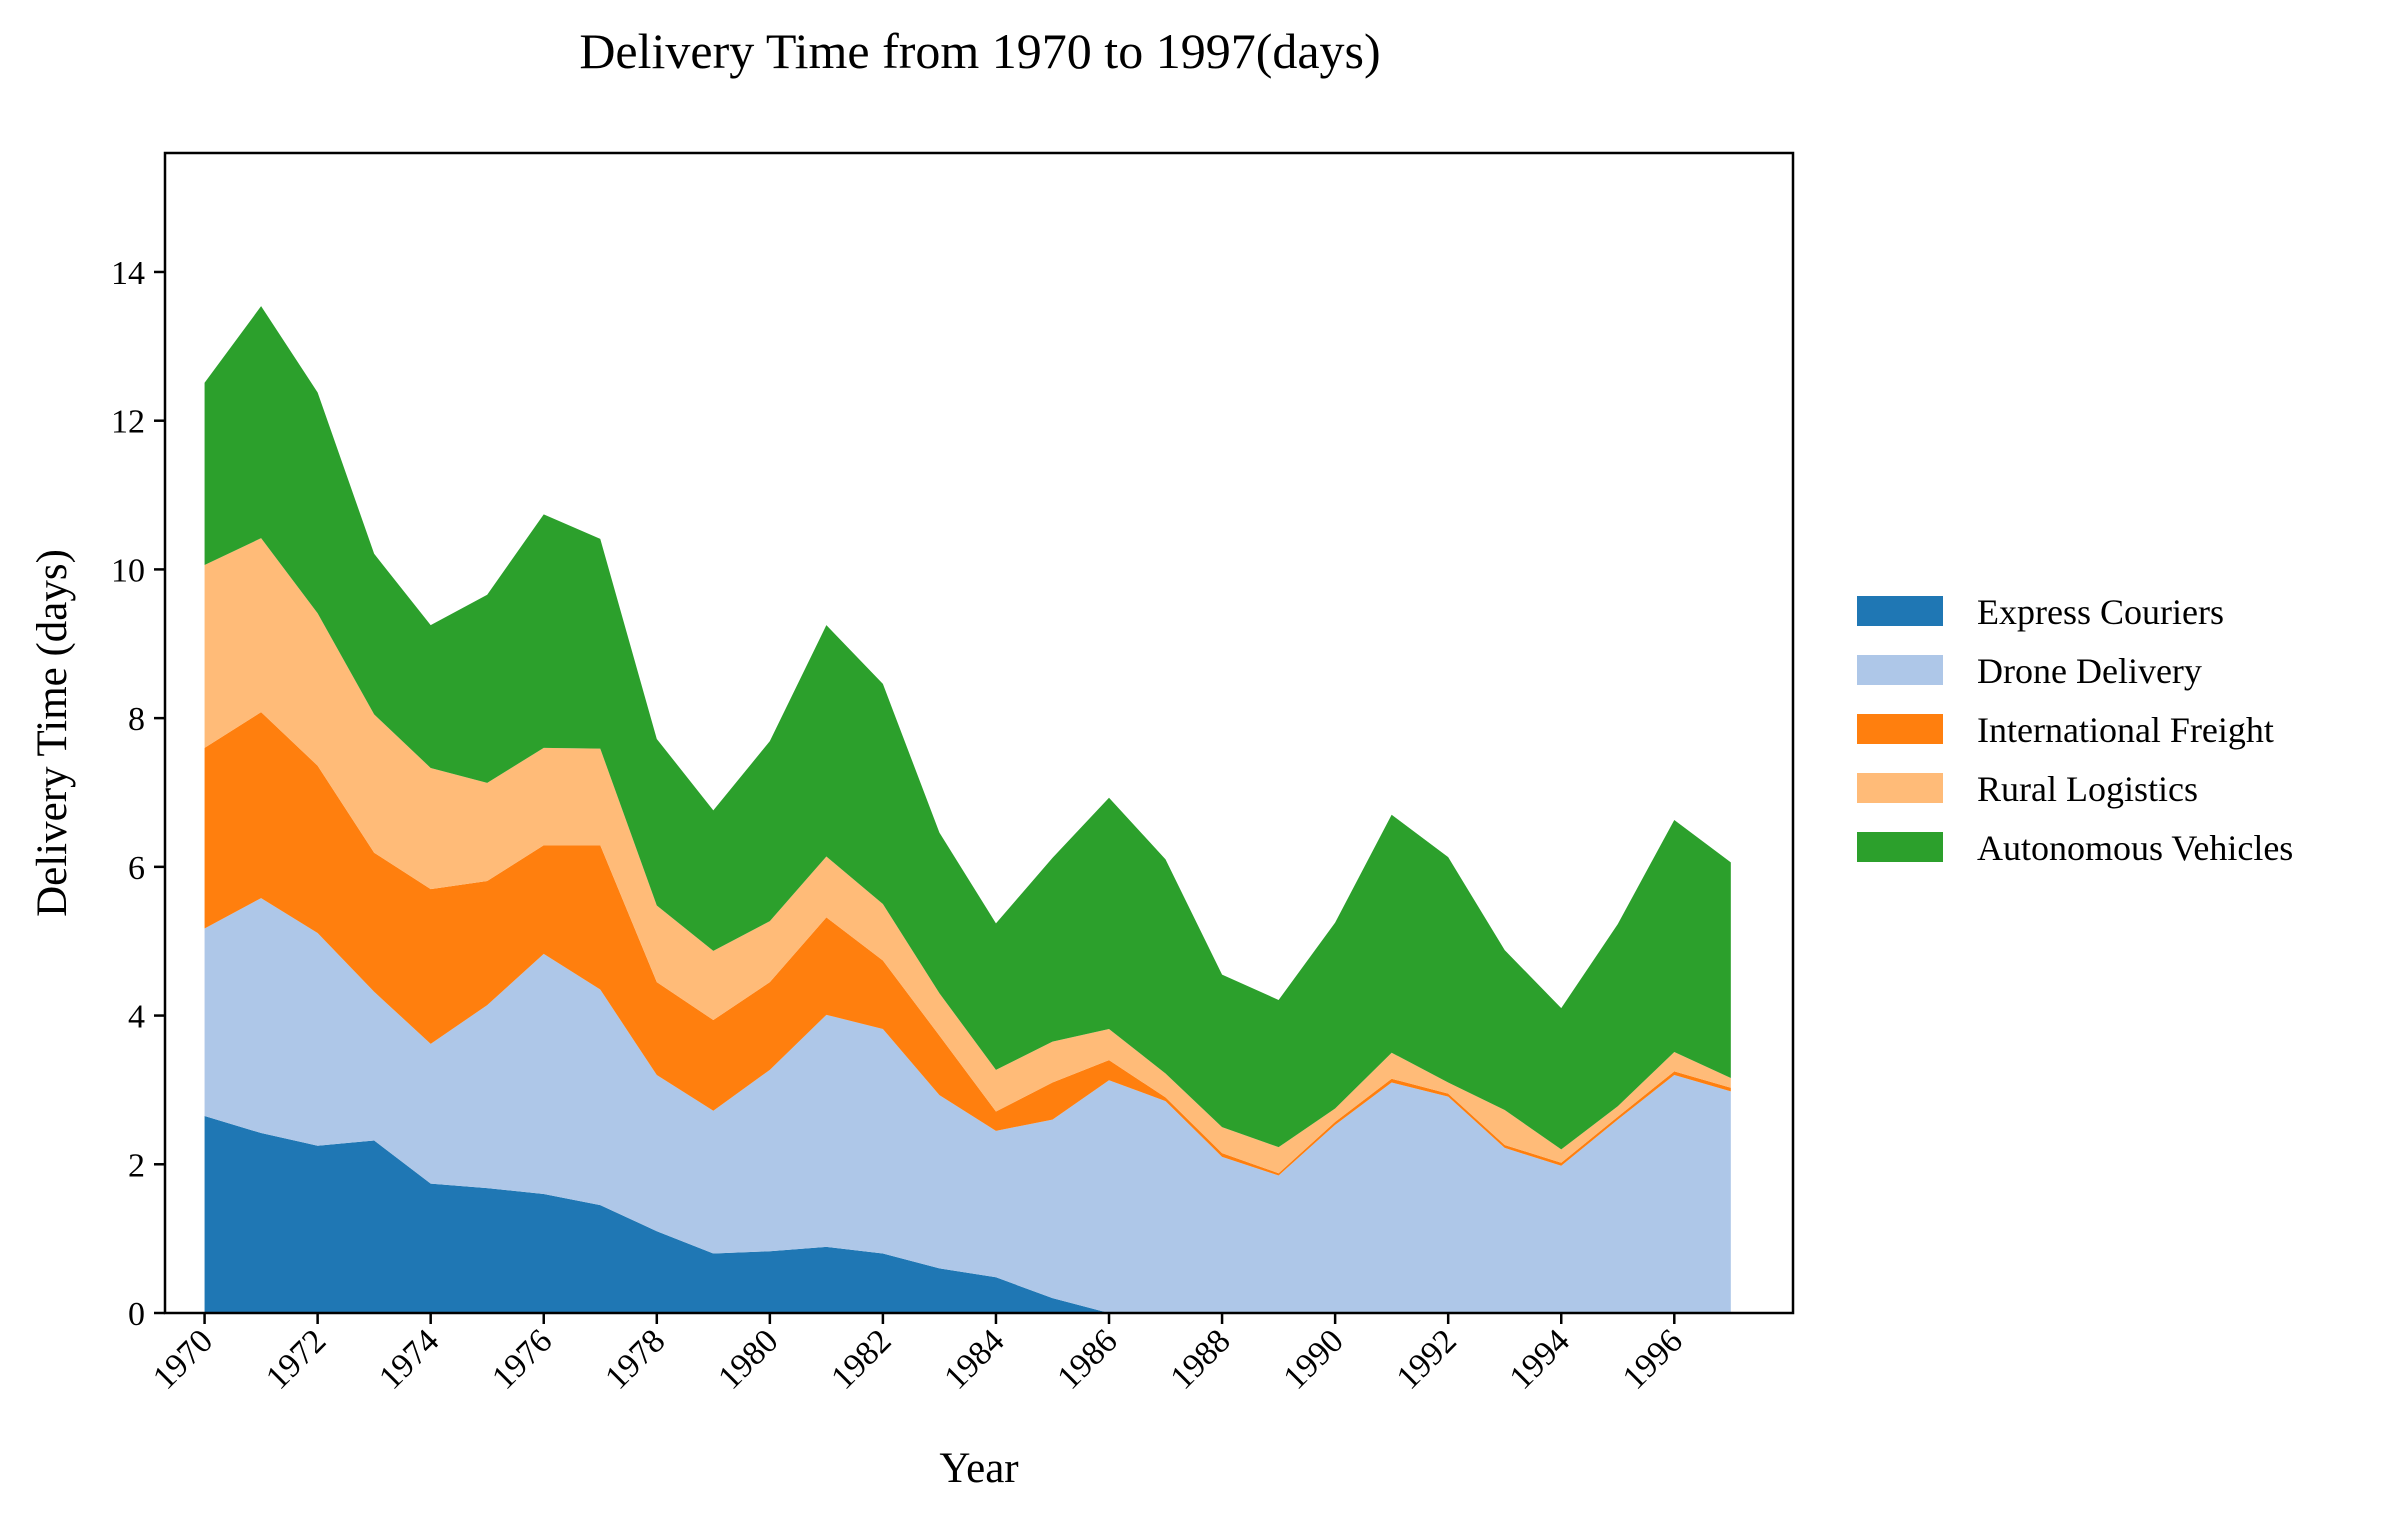  I want to click on x-tick-label: 1986, so click(1087, 1359).